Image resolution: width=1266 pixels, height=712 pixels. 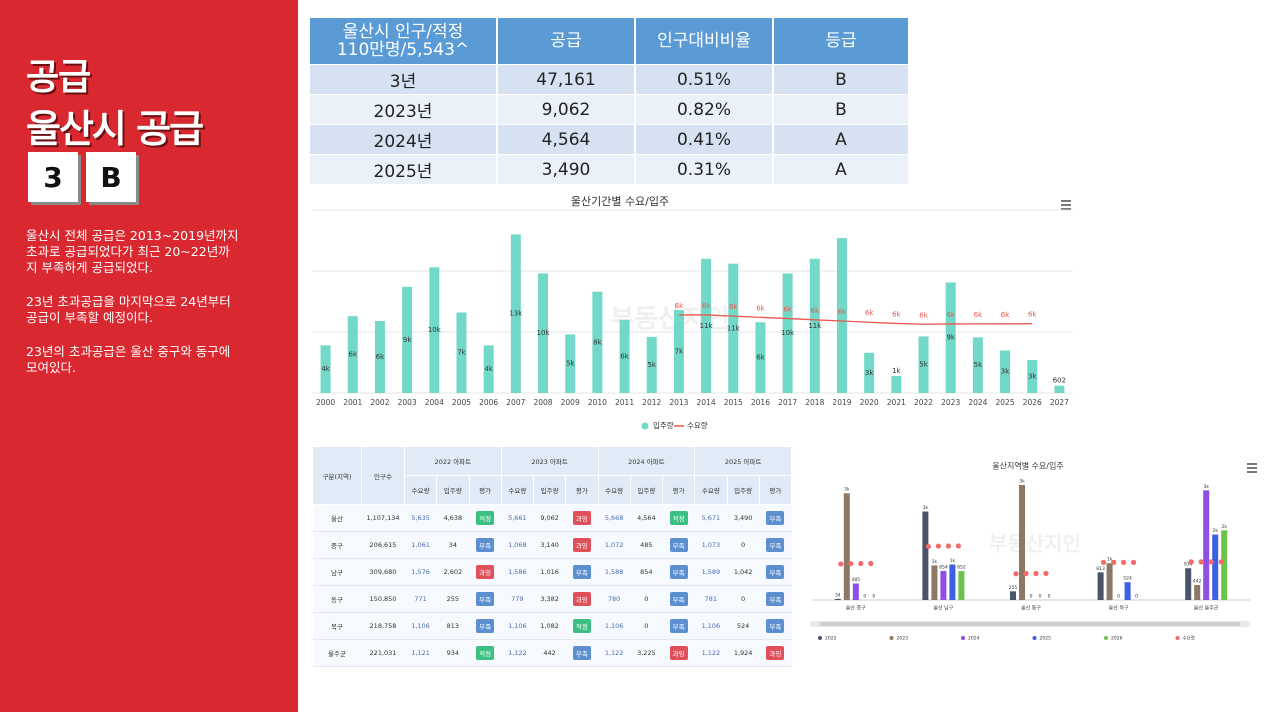 I want to click on table-cell: 0.41%, so click(x=704, y=139).